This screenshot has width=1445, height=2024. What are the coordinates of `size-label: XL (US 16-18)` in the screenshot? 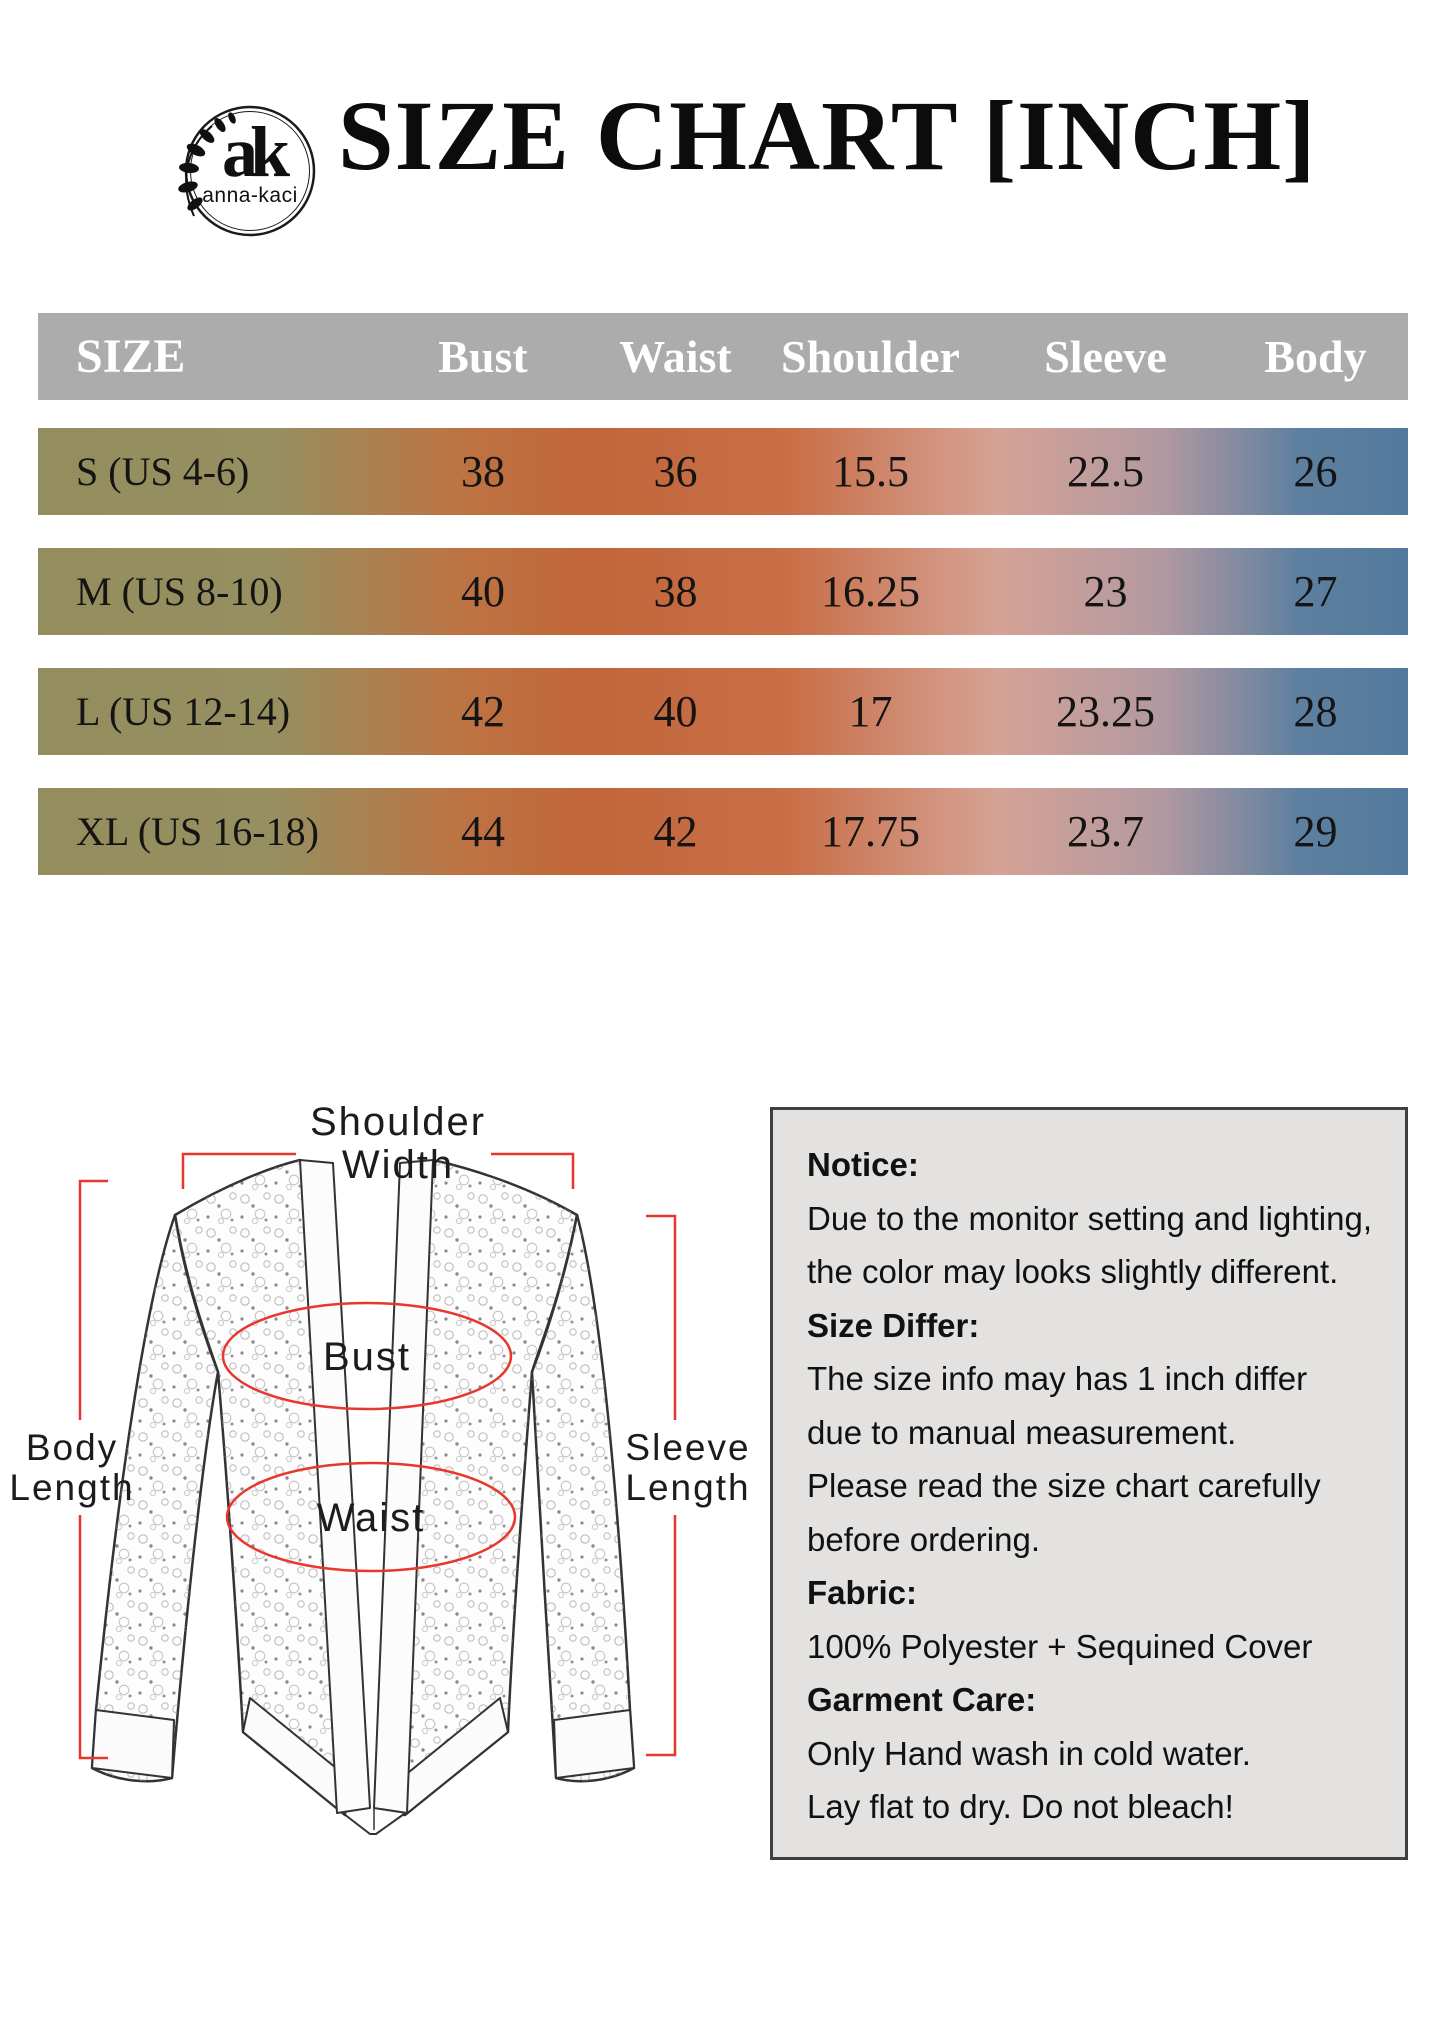 It's located at (197, 831).